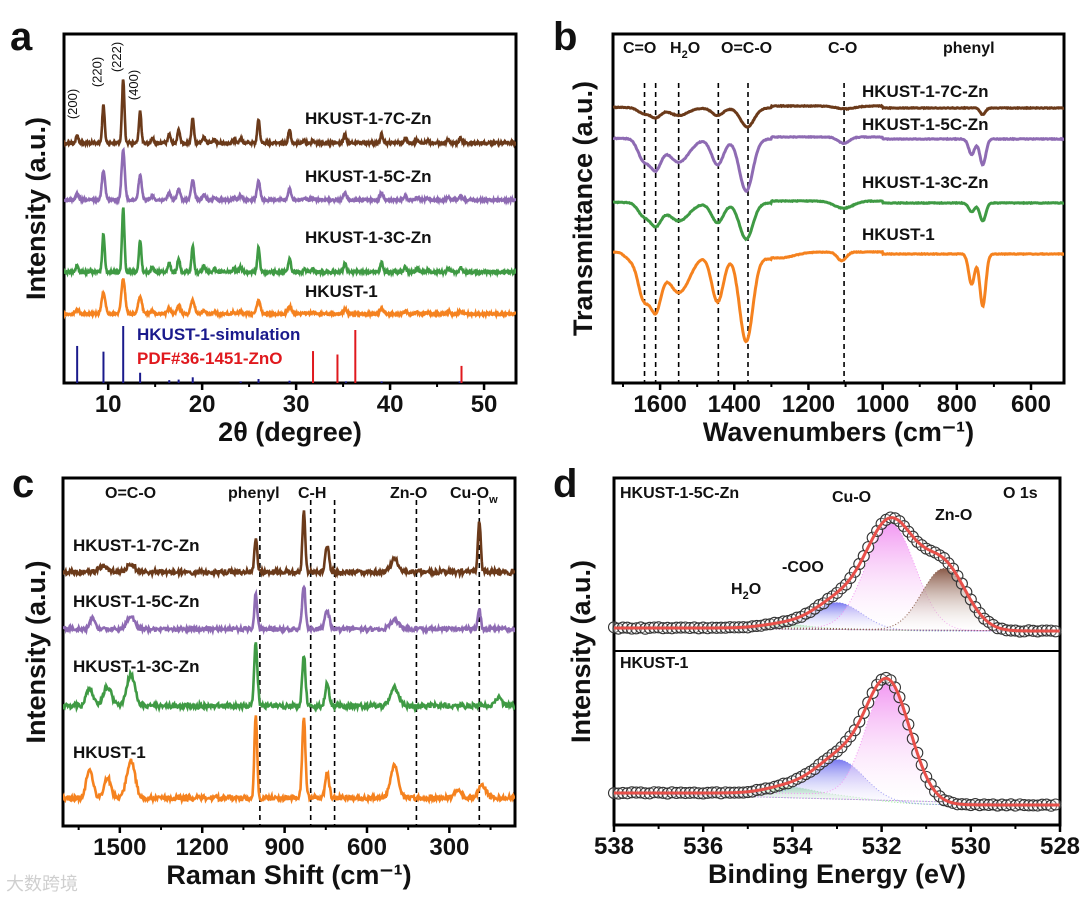 Image resolution: width=1080 pixels, height=903 pixels. I want to click on band-label: Cu-Ow, so click(474, 495).